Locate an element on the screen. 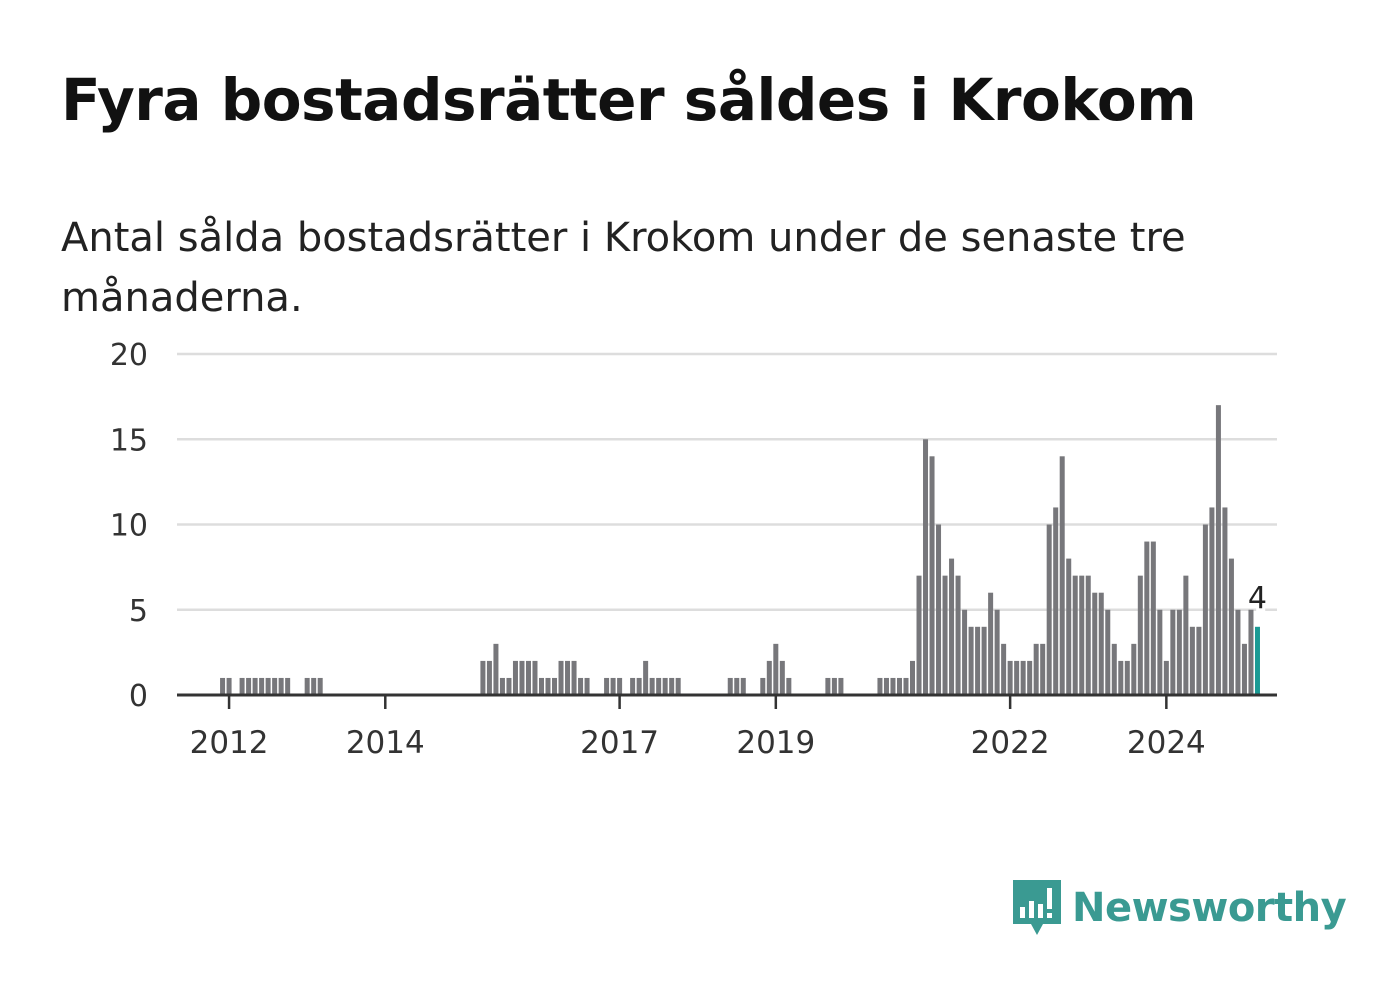 The width and height of the screenshot is (1382, 999). newsworthy-logo: Newsworthy is located at coordinates (1178, 908).